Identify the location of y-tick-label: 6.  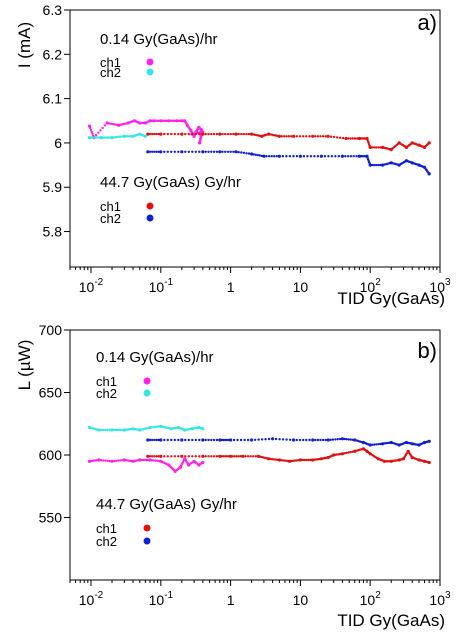
(58, 143).